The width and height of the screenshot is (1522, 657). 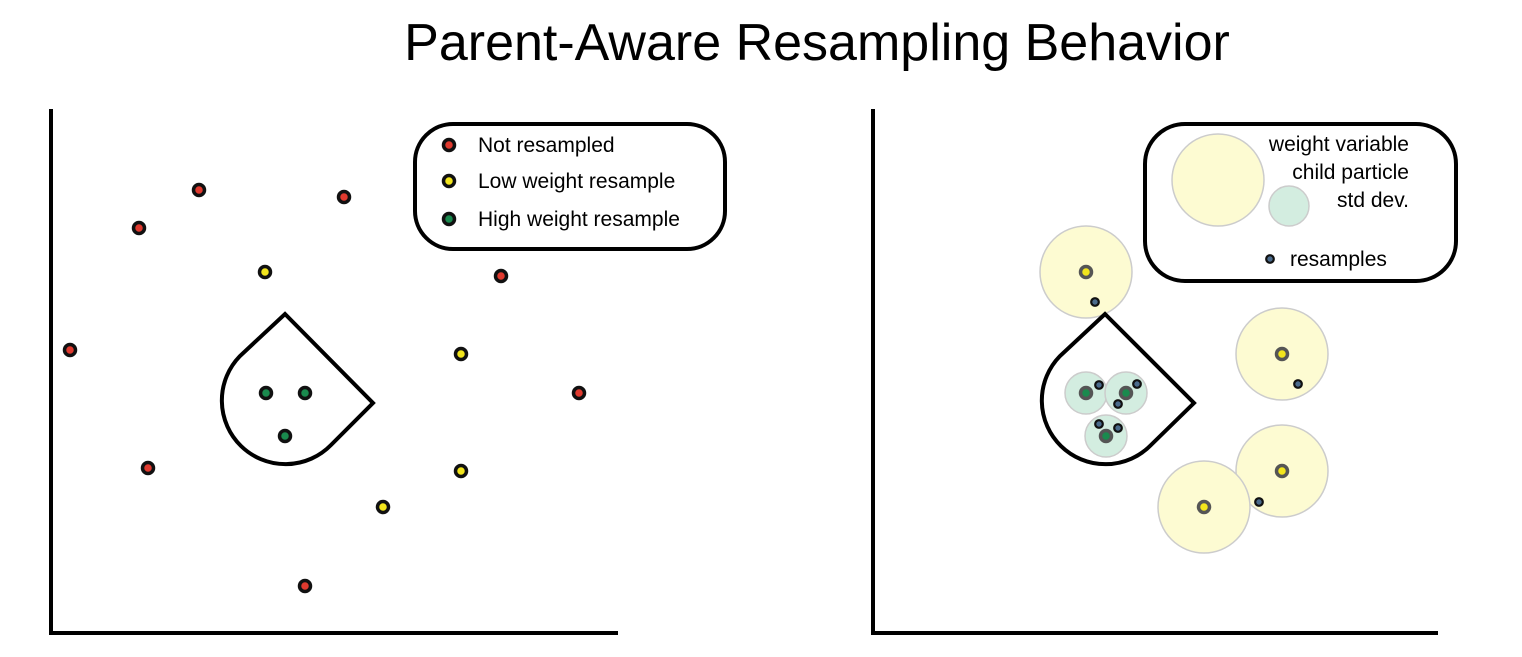 I want to click on legend-label-high-weight: High weight resample, so click(x=579, y=219).